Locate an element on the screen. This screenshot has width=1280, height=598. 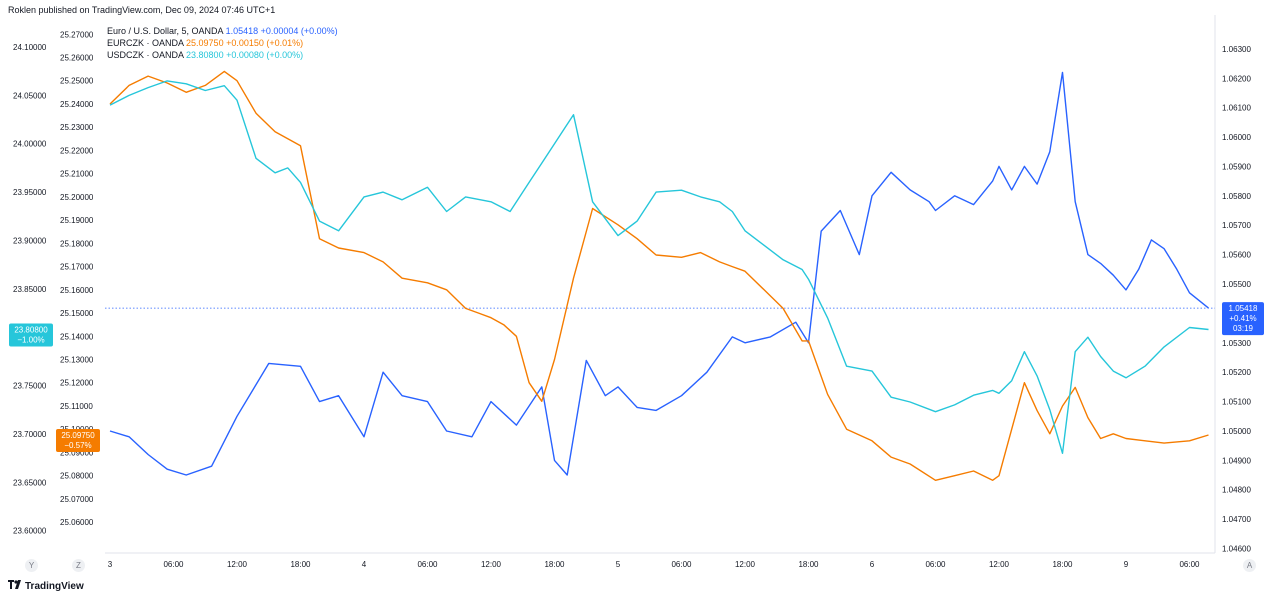
x-tick-label: 6 is located at coordinates (872, 564).